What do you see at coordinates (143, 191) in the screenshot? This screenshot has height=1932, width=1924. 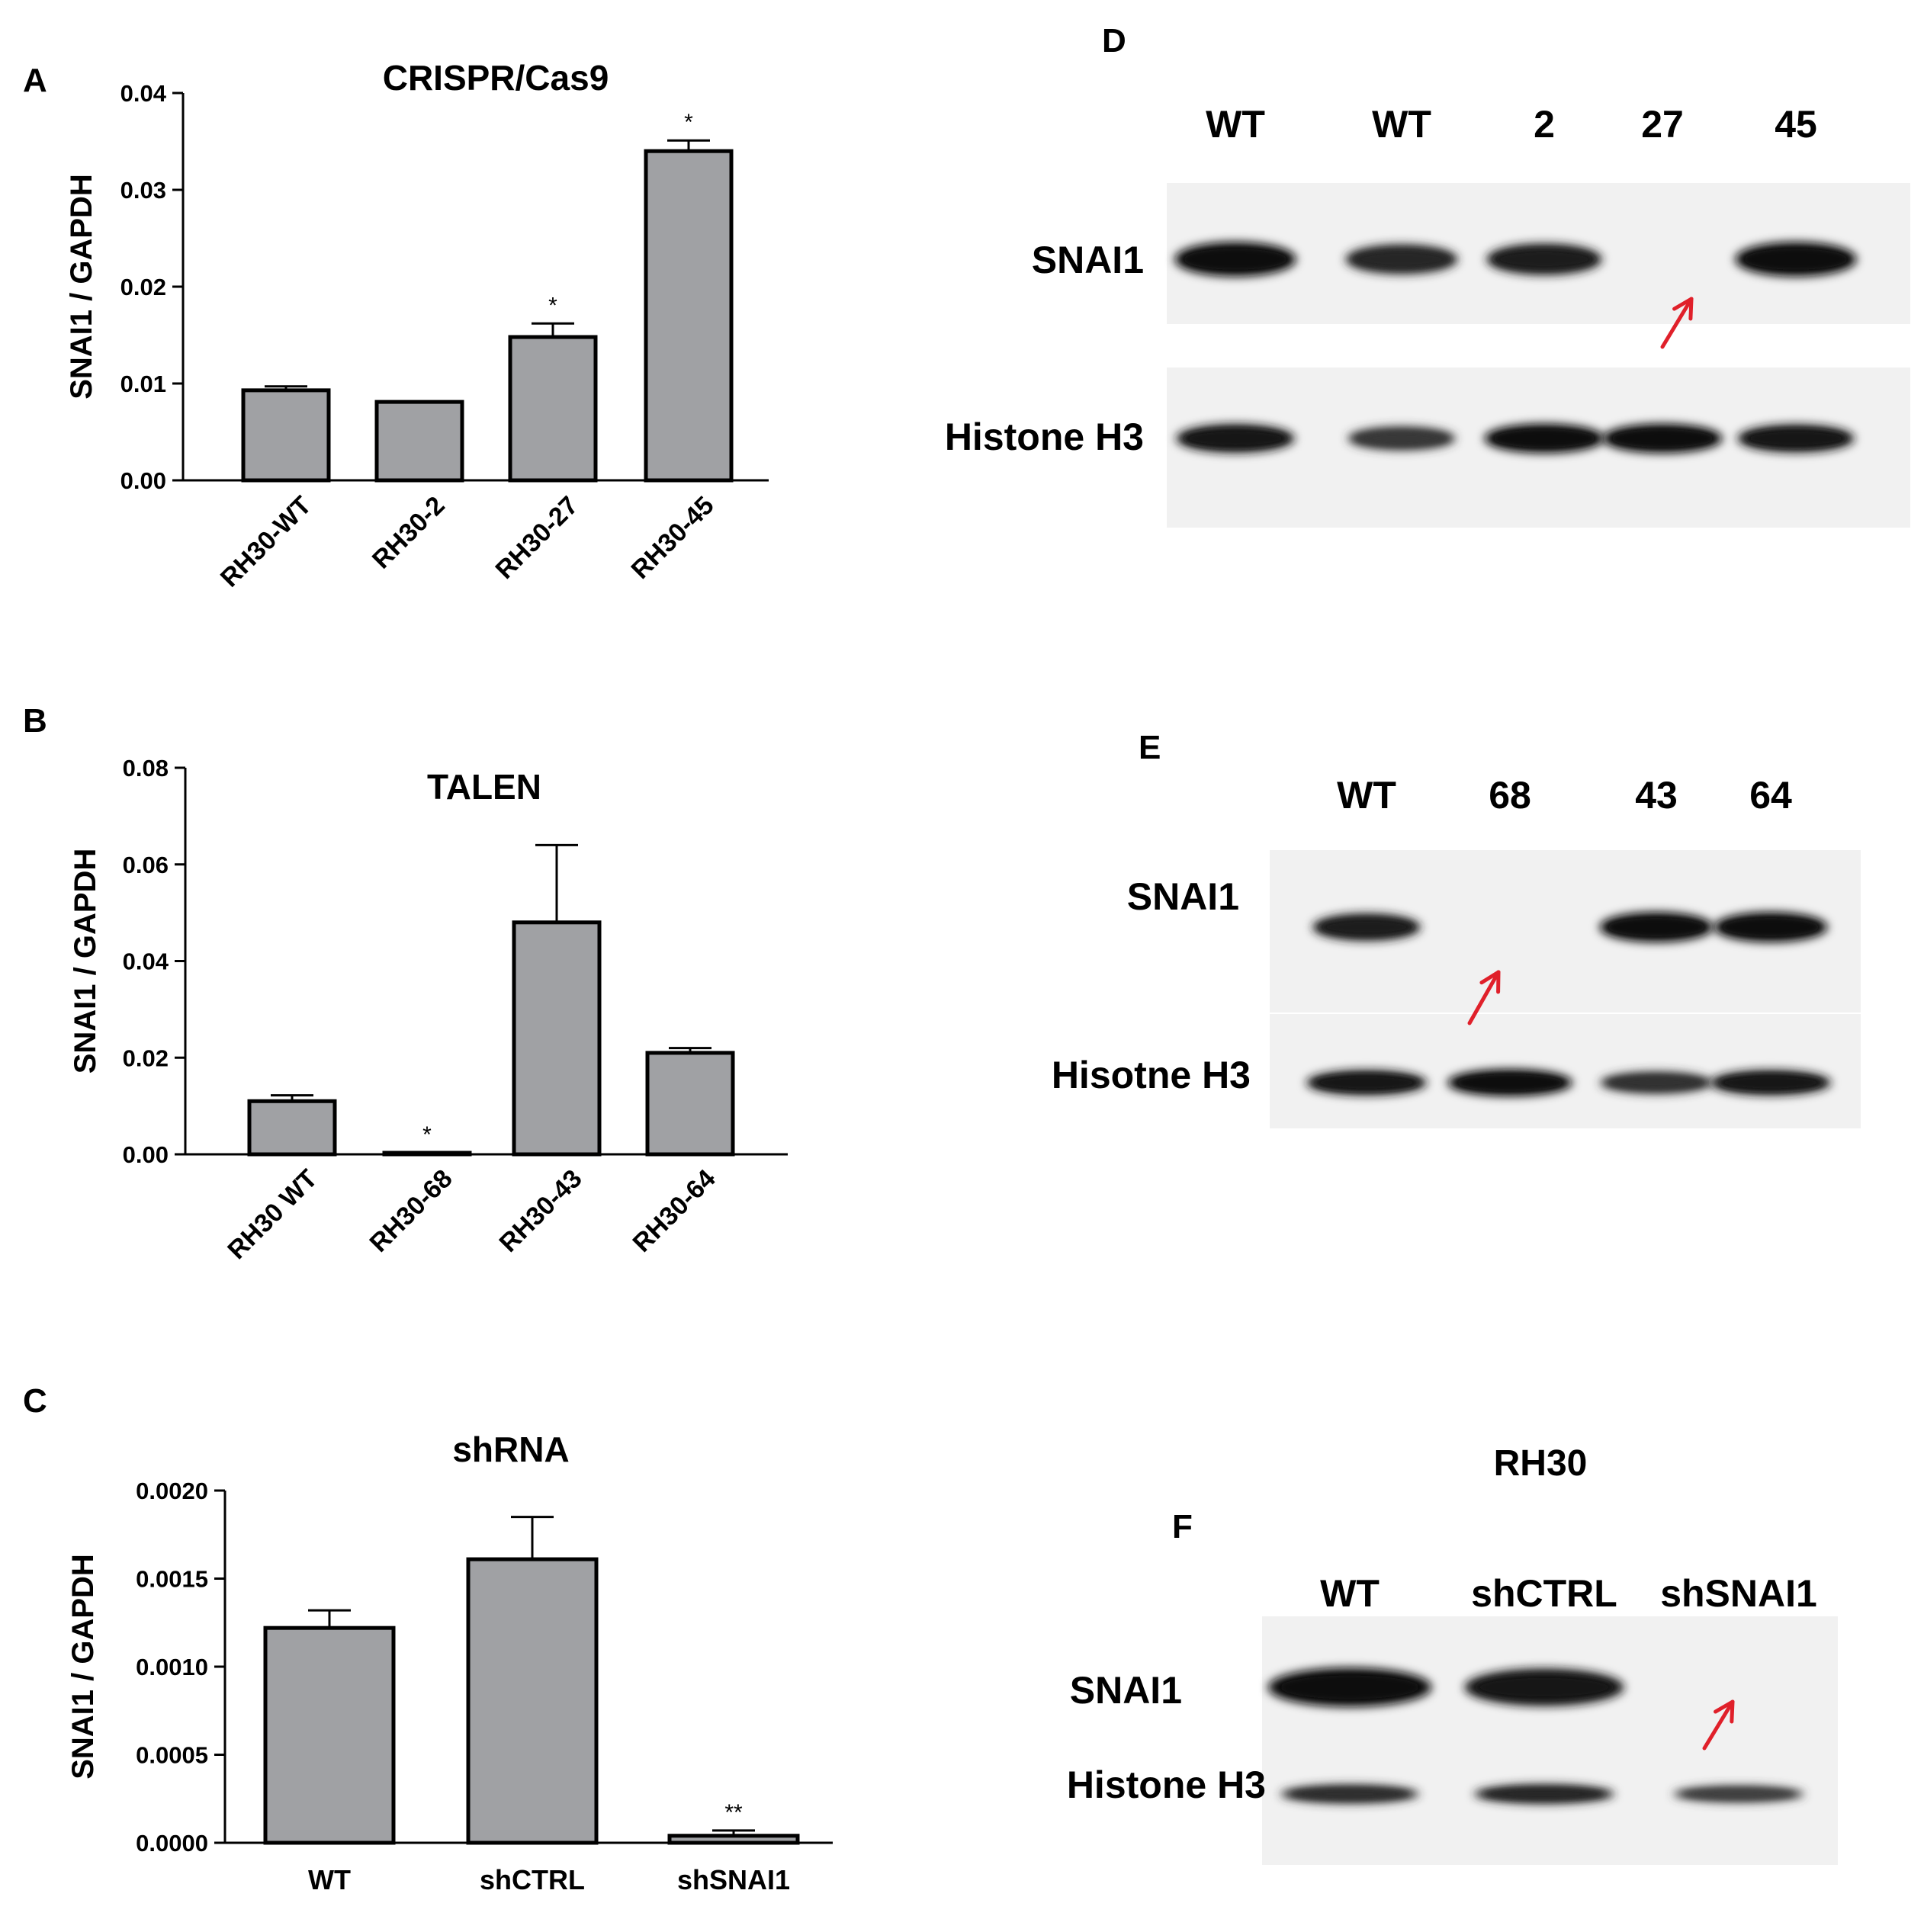 I see `y-tick-label: 0.03` at bounding box center [143, 191].